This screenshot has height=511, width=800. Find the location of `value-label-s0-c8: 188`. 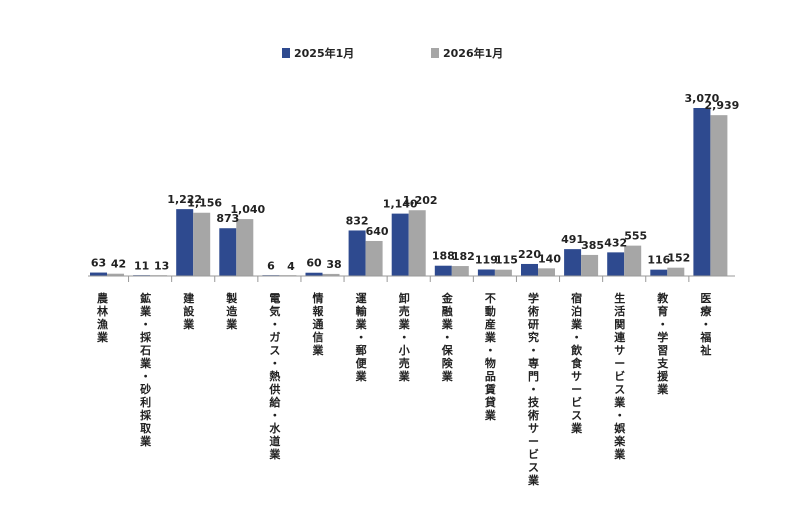

value-label-s0-c8: 188 is located at coordinates (443, 256).